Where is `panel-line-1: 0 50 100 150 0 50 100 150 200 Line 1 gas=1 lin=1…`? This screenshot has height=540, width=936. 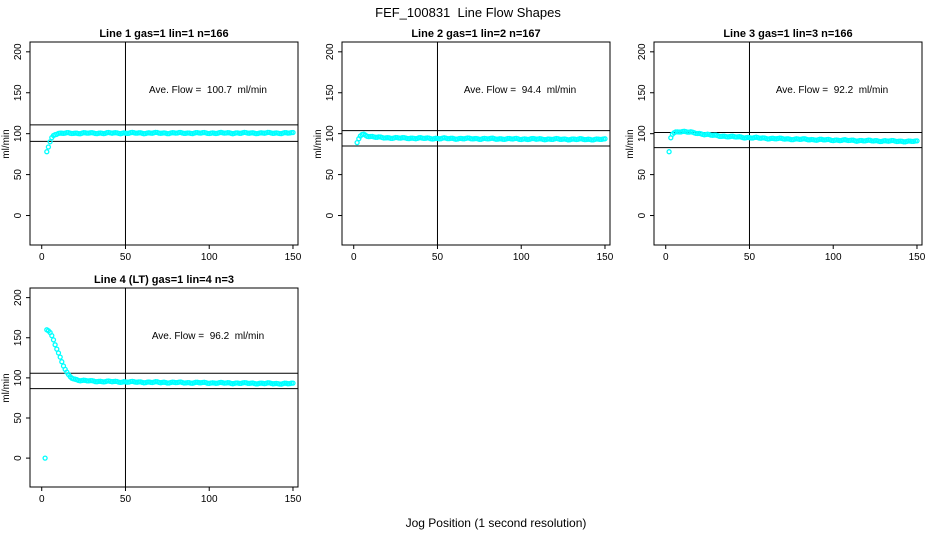
panel-line-1: 0 50 100 150 0 50 100 150 200 Line 1 gas=1 lin=1… is located at coordinates (156, 146).